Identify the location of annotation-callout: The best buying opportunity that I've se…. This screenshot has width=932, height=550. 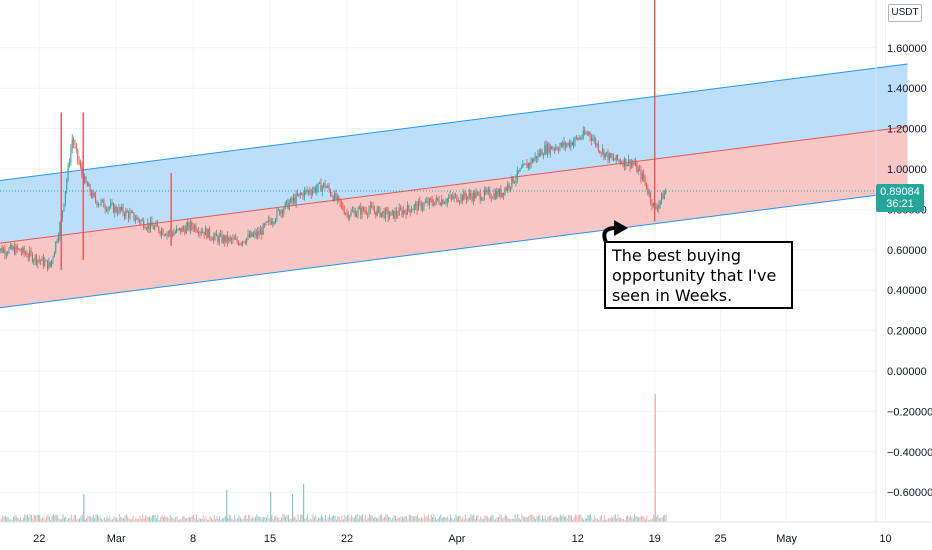
(698, 275).